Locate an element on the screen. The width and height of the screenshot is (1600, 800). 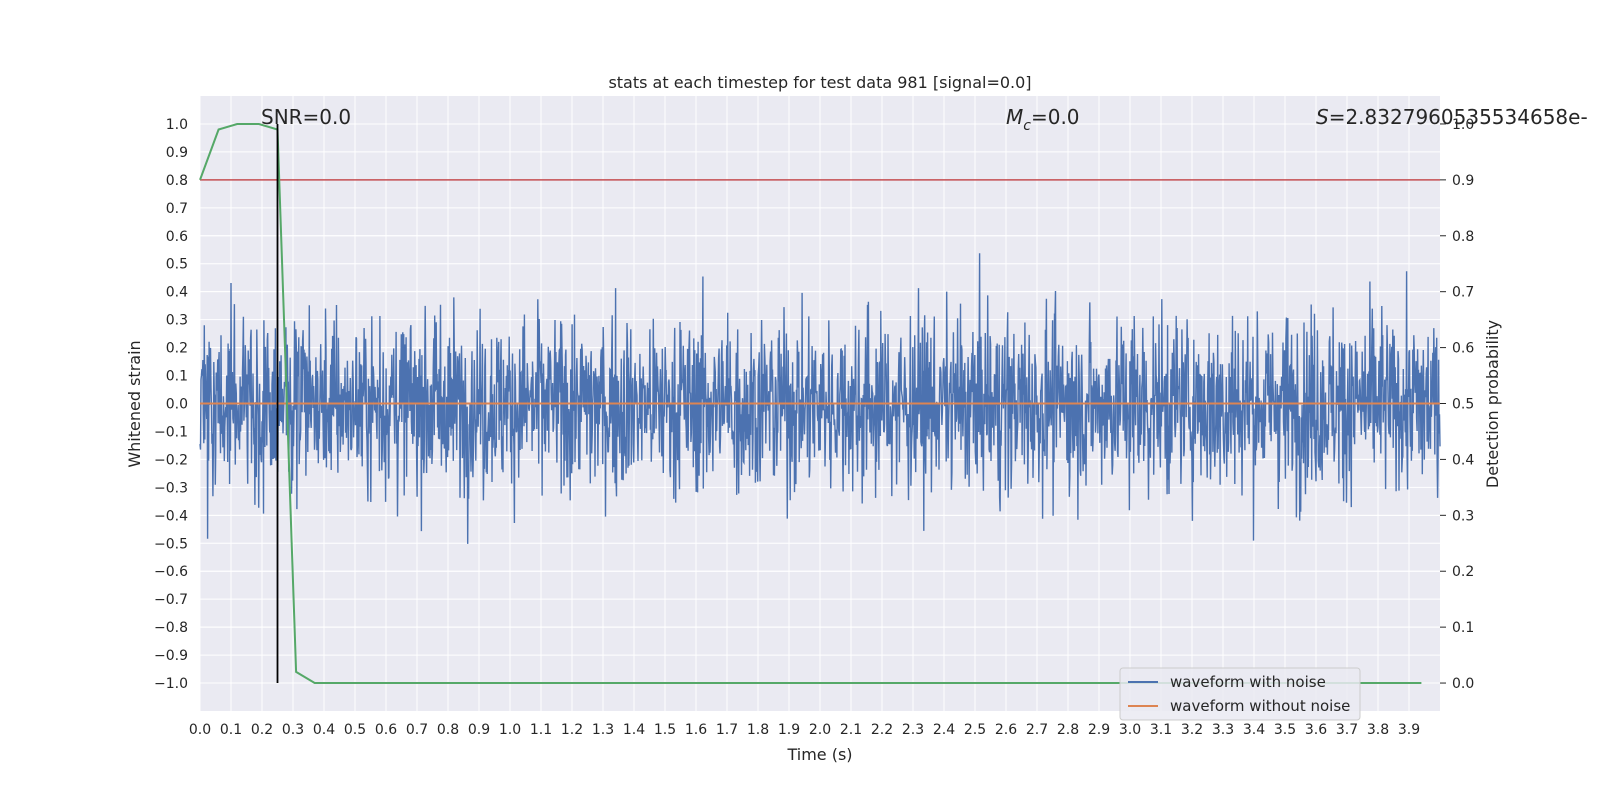
x-tick-label: 0.2 is located at coordinates (262, 730).